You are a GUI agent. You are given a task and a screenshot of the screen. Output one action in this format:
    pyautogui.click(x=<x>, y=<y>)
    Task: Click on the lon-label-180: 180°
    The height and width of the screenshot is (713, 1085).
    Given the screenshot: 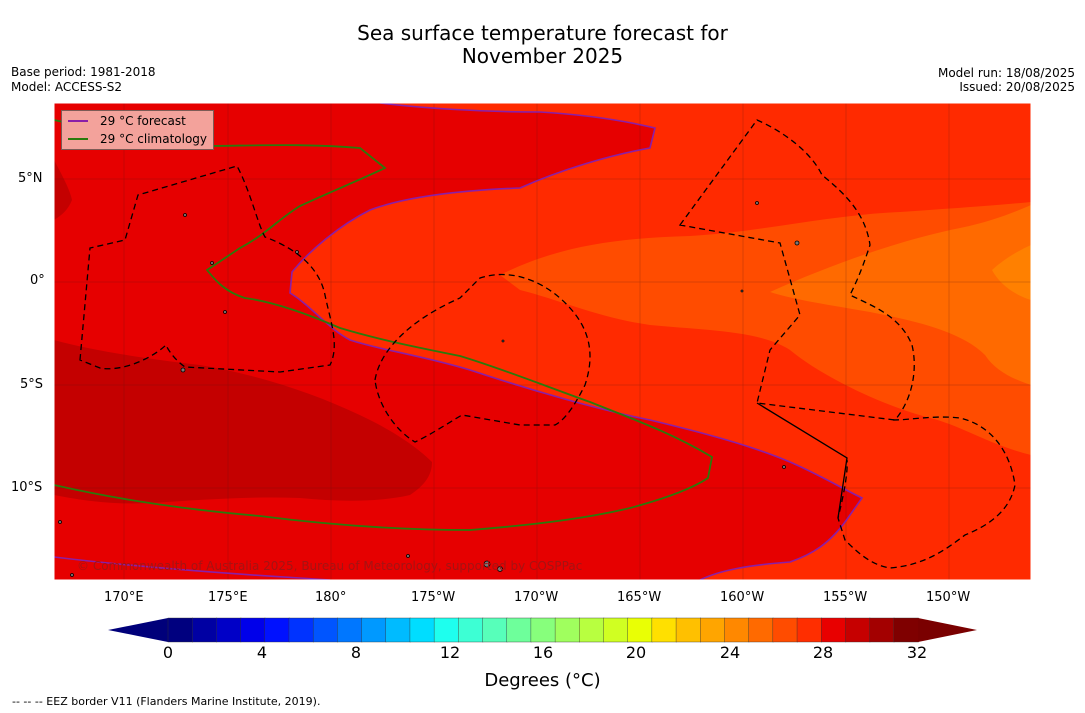 What is the action you would take?
    pyautogui.click(x=331, y=597)
    